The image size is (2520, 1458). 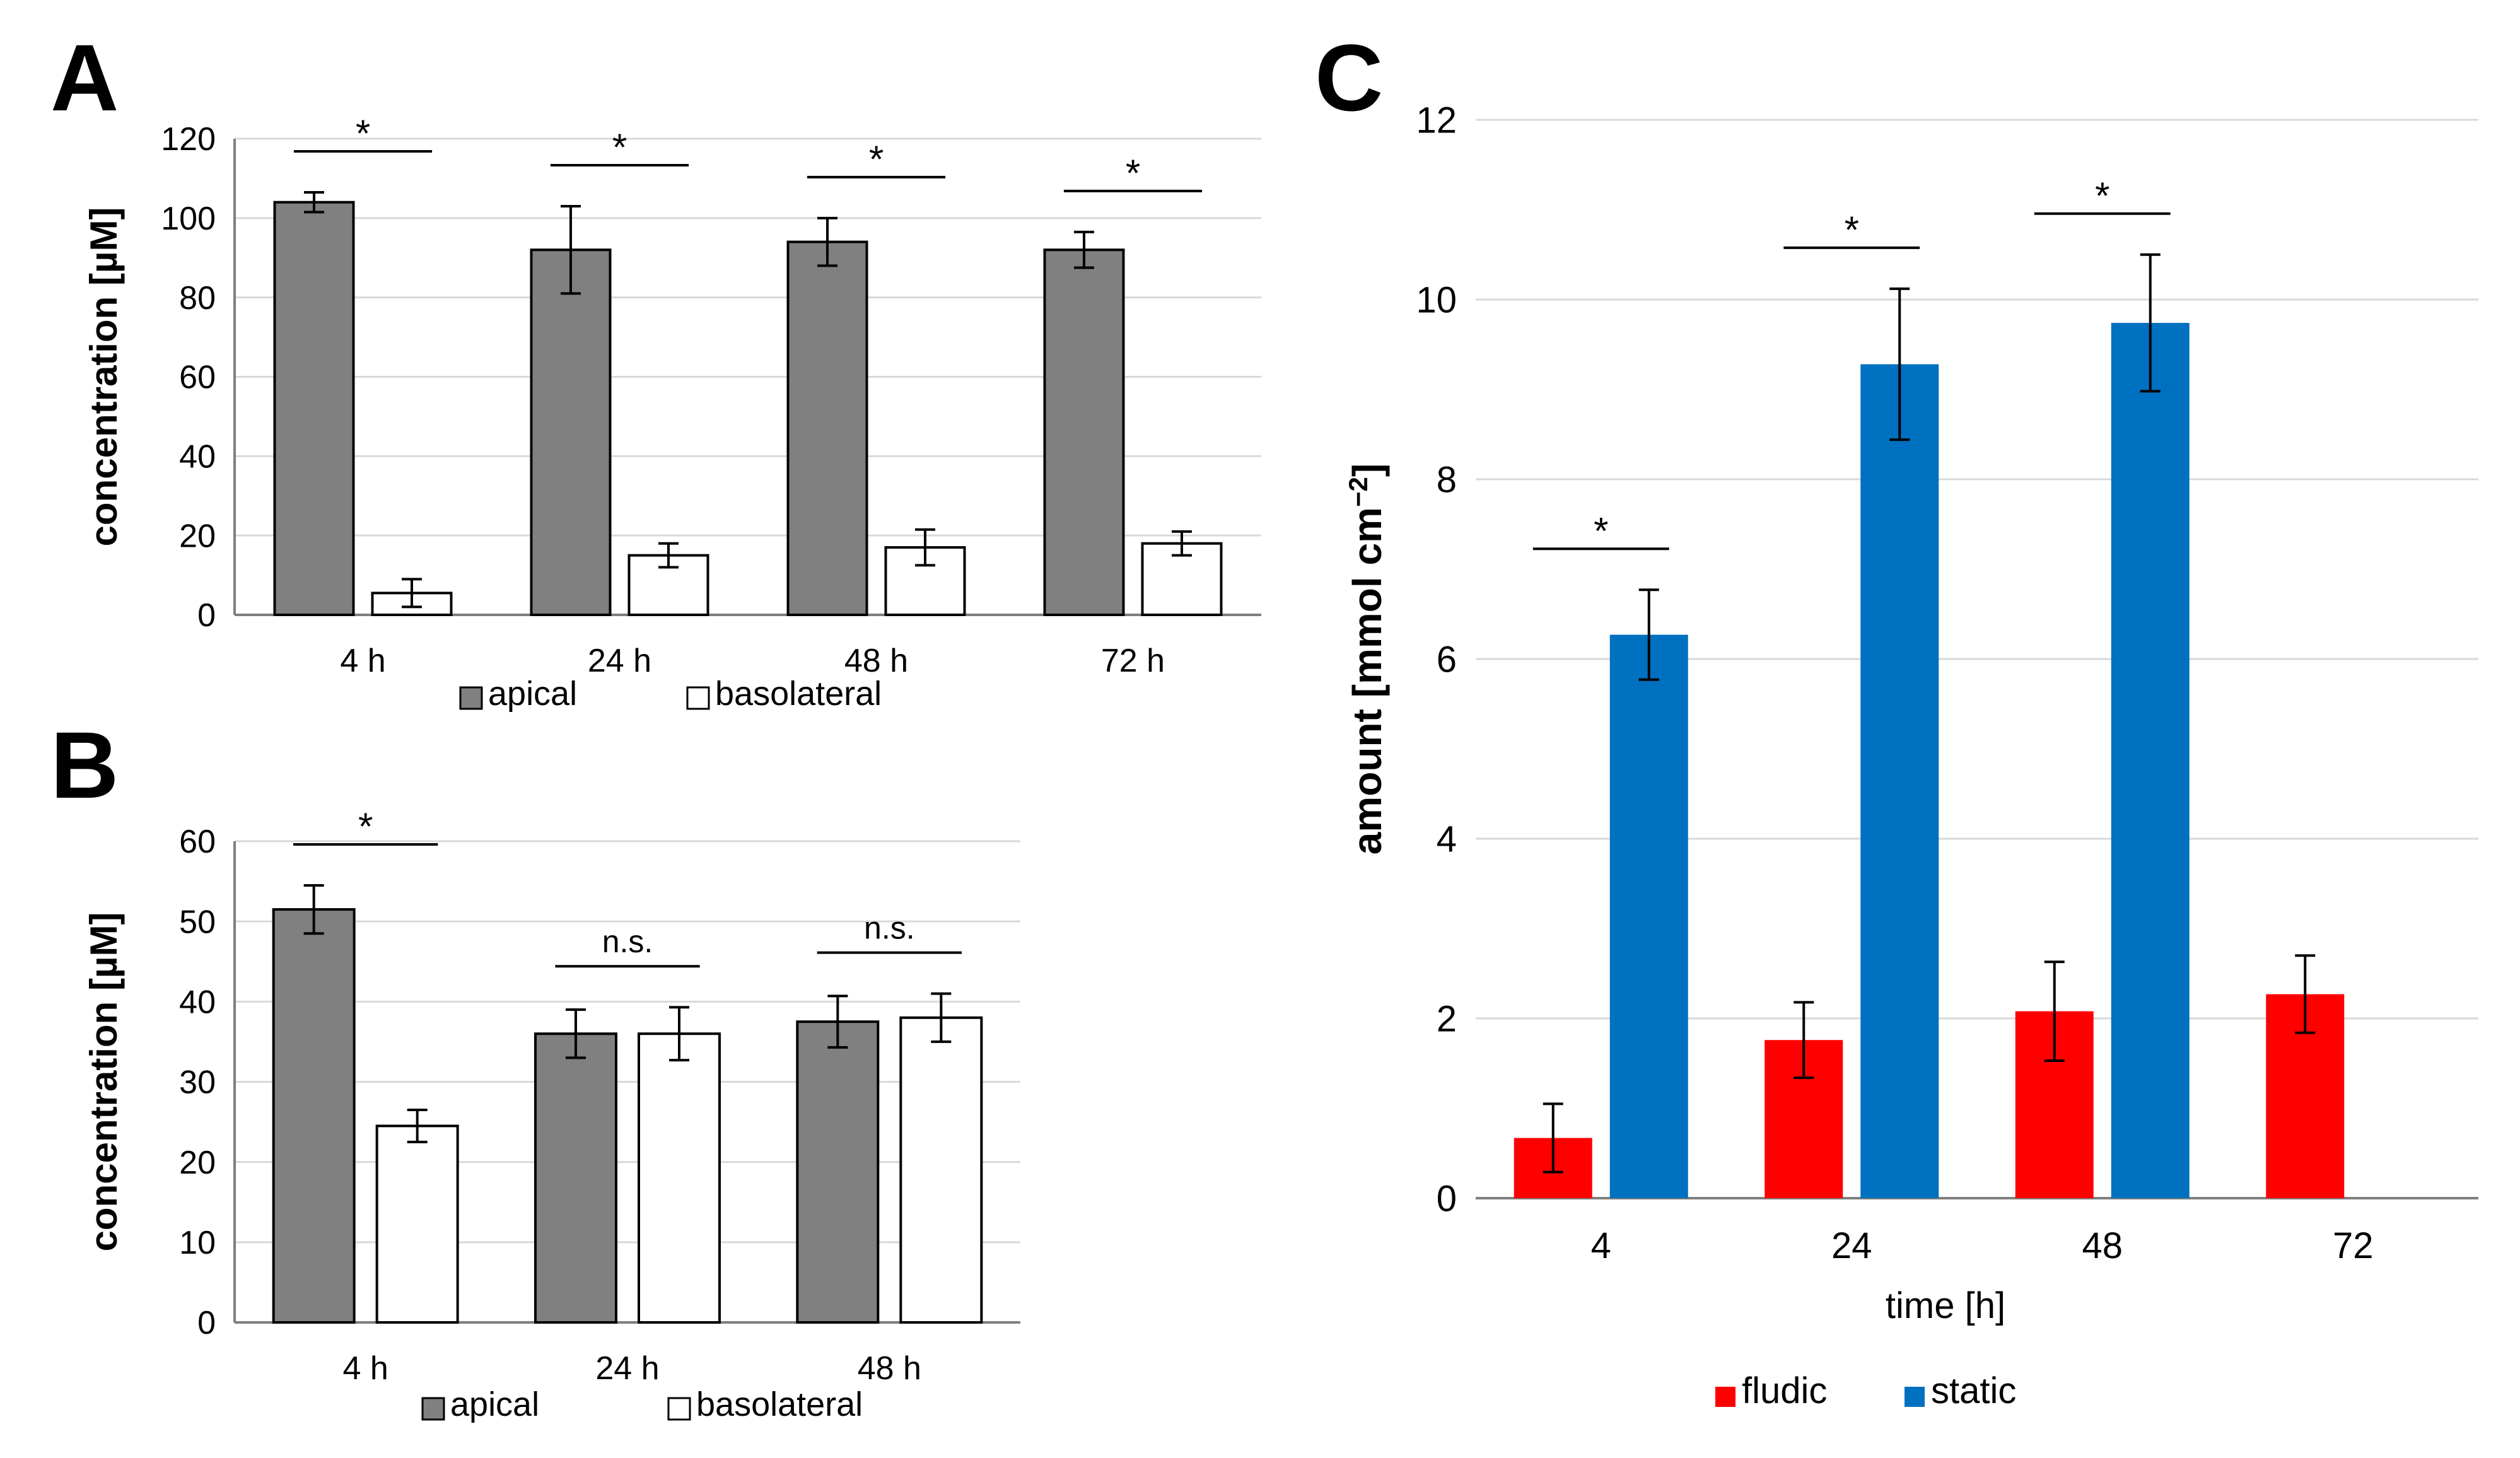 What do you see at coordinates (1447, 1018) in the screenshot?
I see `y-tick-label: 2` at bounding box center [1447, 1018].